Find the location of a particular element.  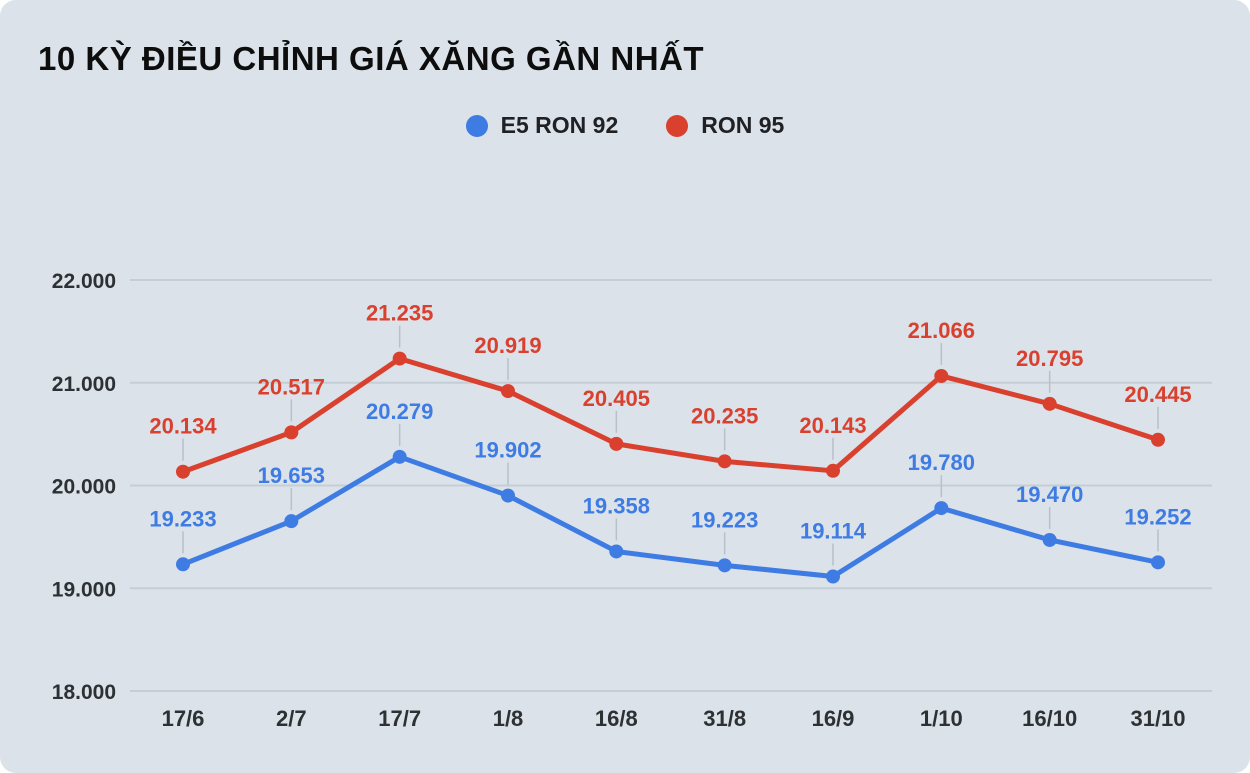

data-label-e5-ron-92: 19.358 is located at coordinates (616, 505).